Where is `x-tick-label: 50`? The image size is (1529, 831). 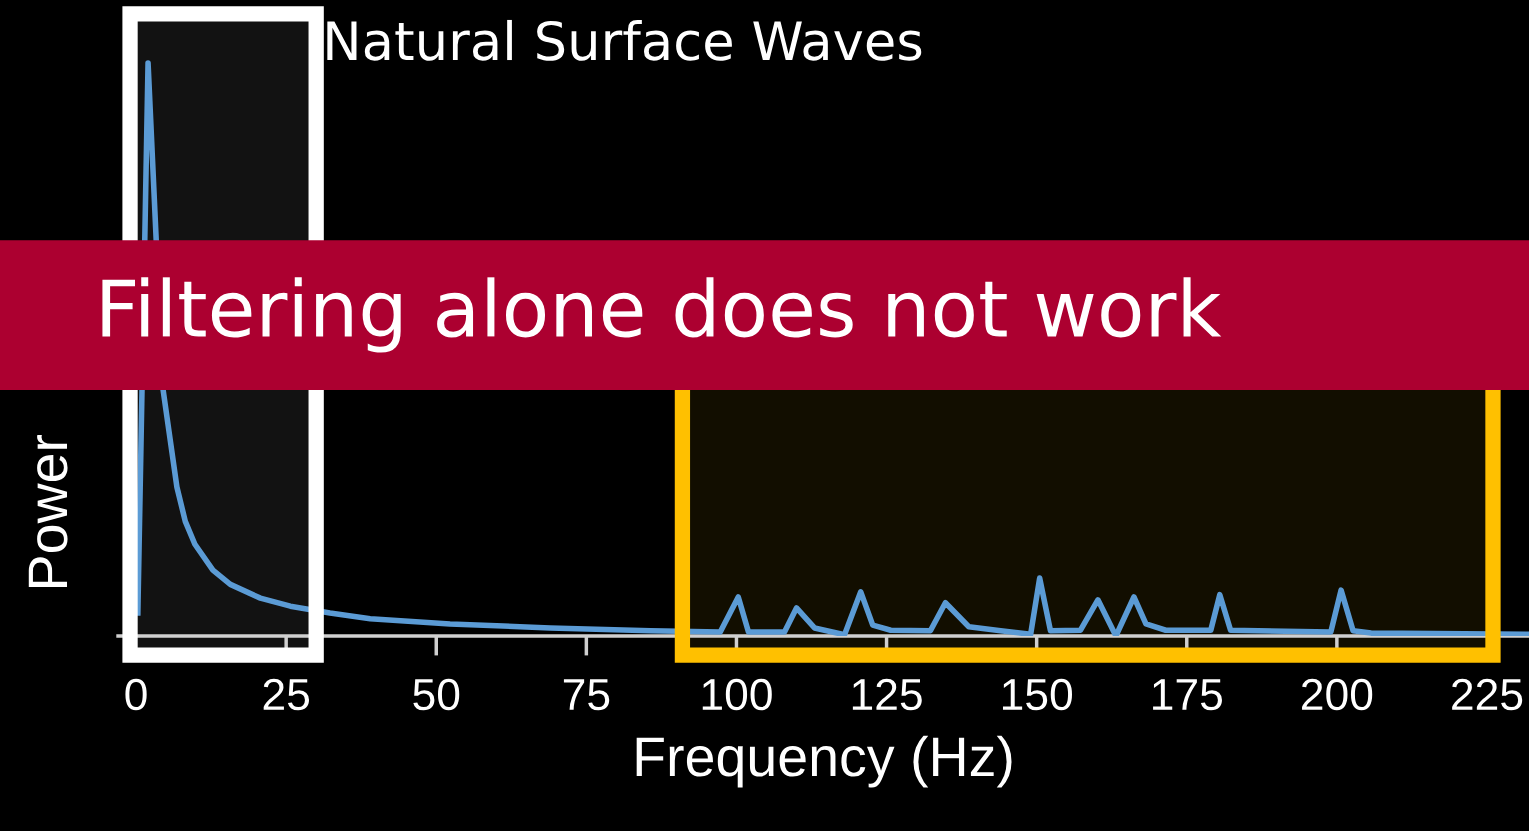
x-tick-label: 50 is located at coordinates (436, 694).